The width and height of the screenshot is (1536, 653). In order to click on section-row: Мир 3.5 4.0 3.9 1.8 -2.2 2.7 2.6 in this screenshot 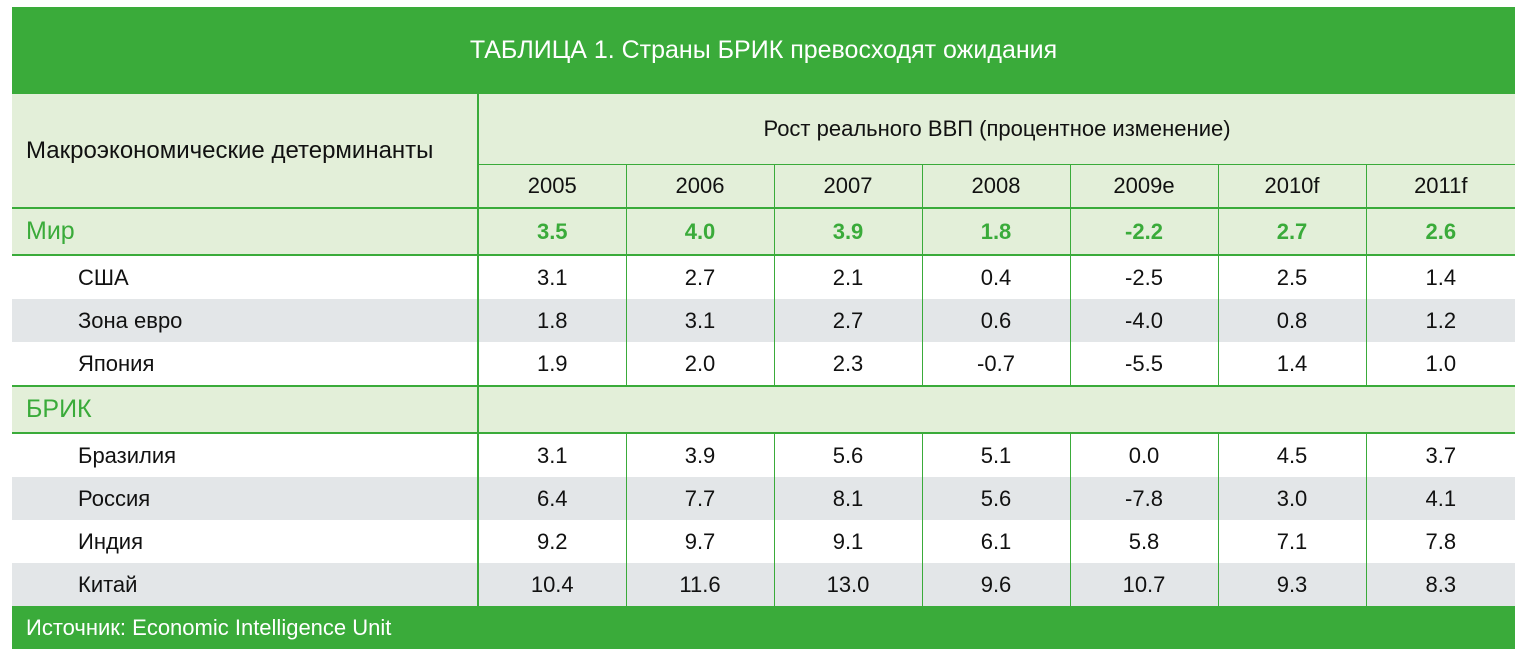, I will do `click(764, 232)`.